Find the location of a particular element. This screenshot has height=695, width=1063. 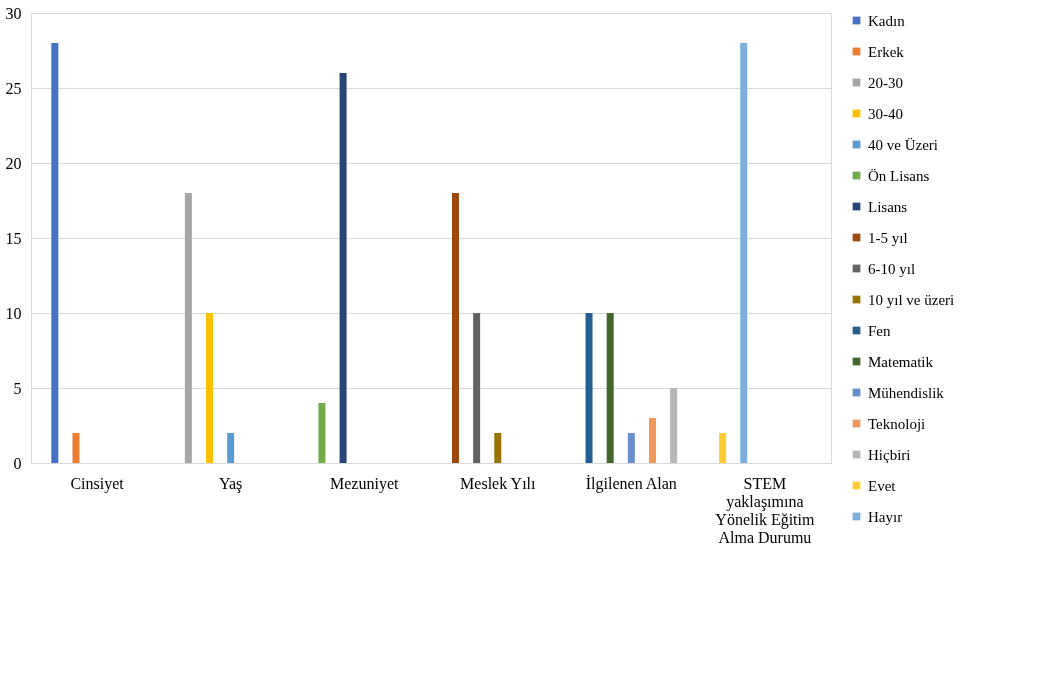

x-tick-label: İlgilenen Alan is located at coordinates (631, 483).